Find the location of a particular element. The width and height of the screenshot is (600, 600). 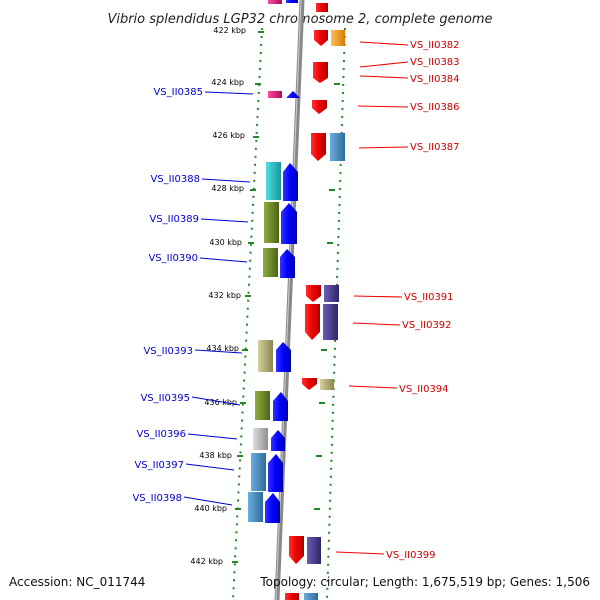

tick-434: 434 kbp is located at coordinates (266, 348).